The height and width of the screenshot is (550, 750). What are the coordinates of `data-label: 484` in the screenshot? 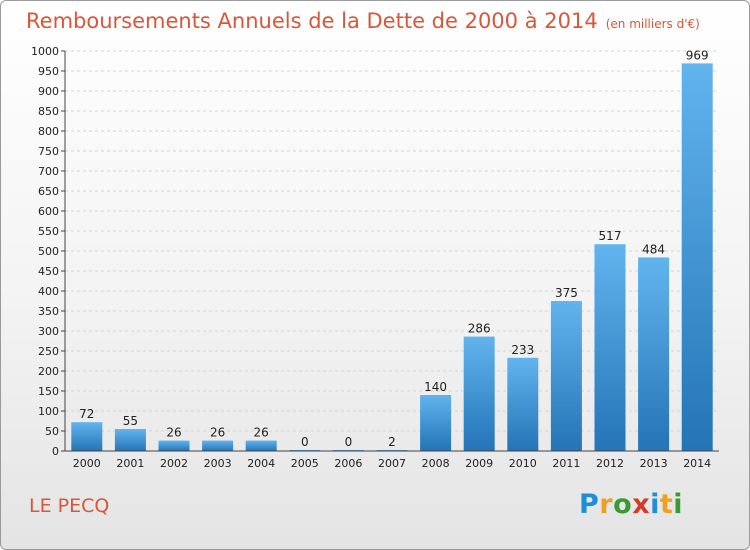 It's located at (653, 249).